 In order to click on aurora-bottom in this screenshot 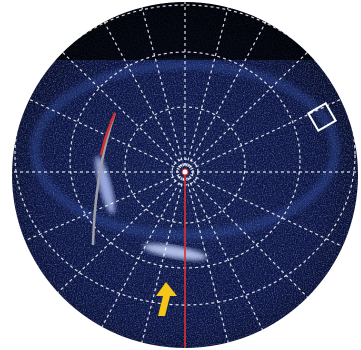, I will do `click(175, 252)`.